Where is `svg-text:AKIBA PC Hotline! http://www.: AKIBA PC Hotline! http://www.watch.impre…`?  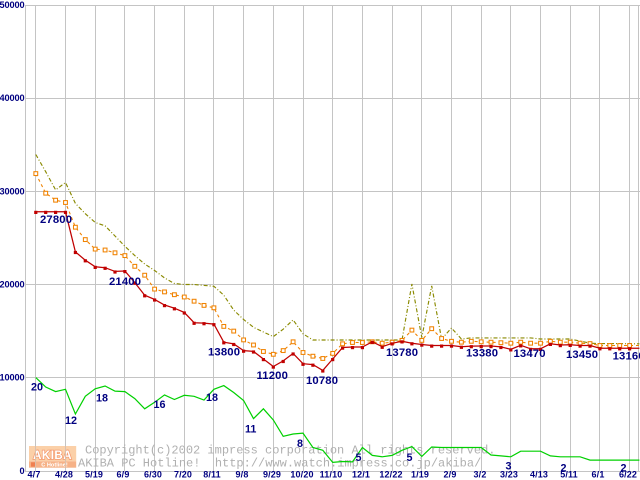
svg-text:AKIBA PC Hotline! http://www.: AKIBA PC Hotline! http://www.watch.impre… is located at coordinates (279, 464).